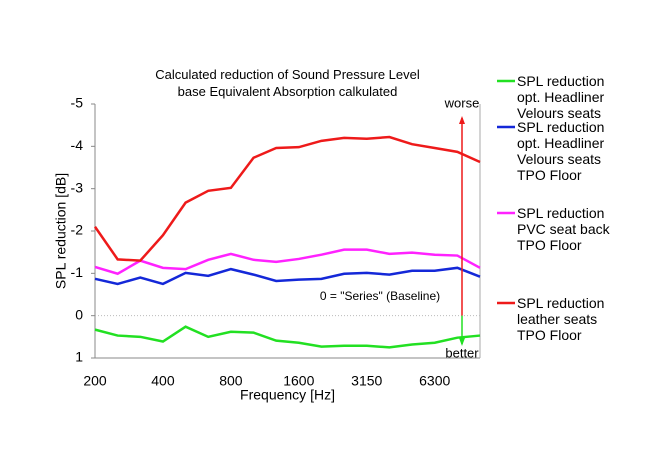  What do you see at coordinates (563, 229) in the screenshot?
I see `legend-entry: SPL reduction PVC seat back TPO Floor` at bounding box center [563, 229].